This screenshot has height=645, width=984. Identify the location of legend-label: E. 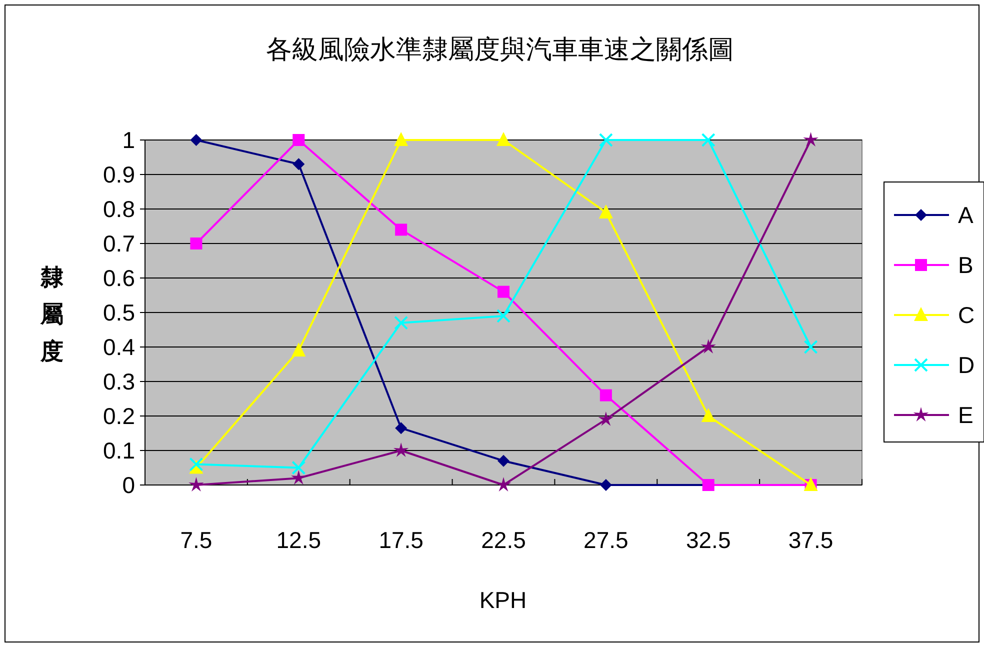
(966, 415).